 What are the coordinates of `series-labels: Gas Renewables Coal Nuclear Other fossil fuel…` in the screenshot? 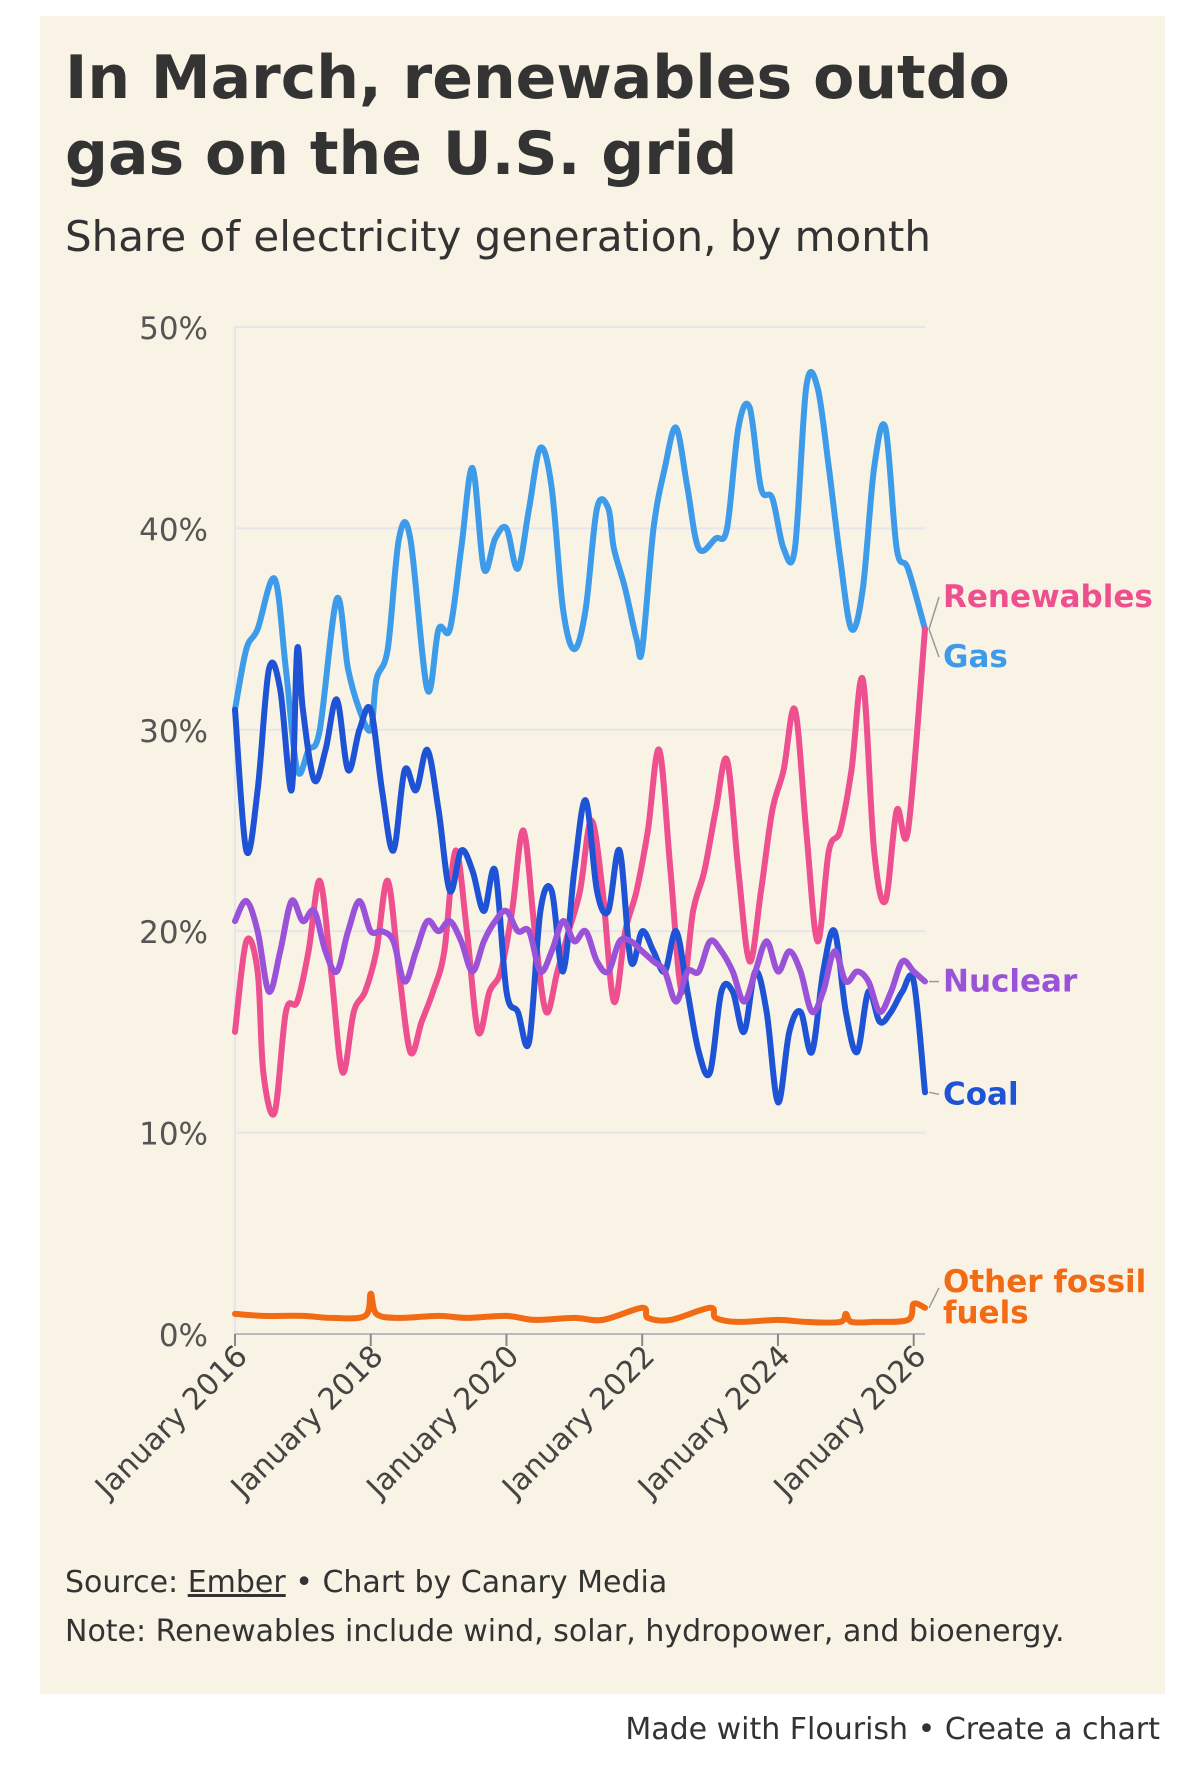 It's located at (1040, 955).